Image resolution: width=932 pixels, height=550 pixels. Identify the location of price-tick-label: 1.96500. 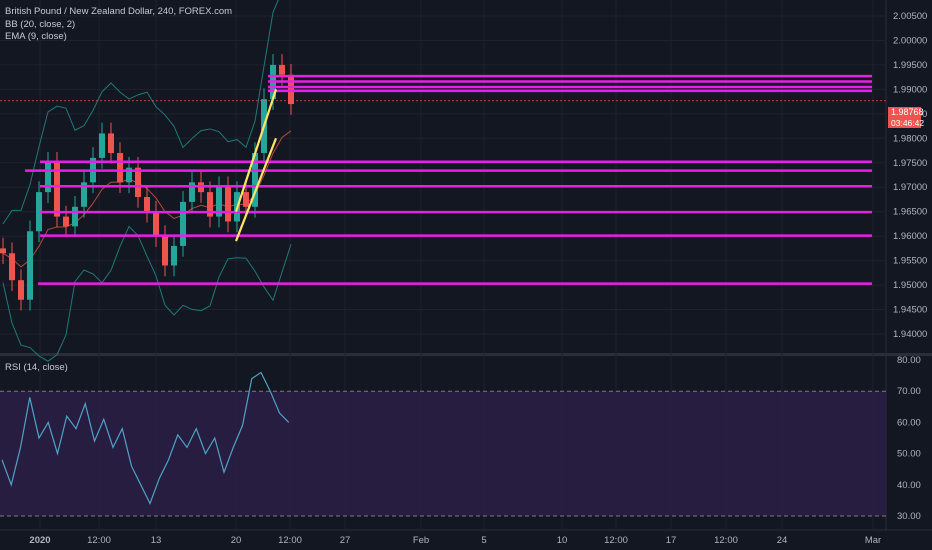
(910, 212).